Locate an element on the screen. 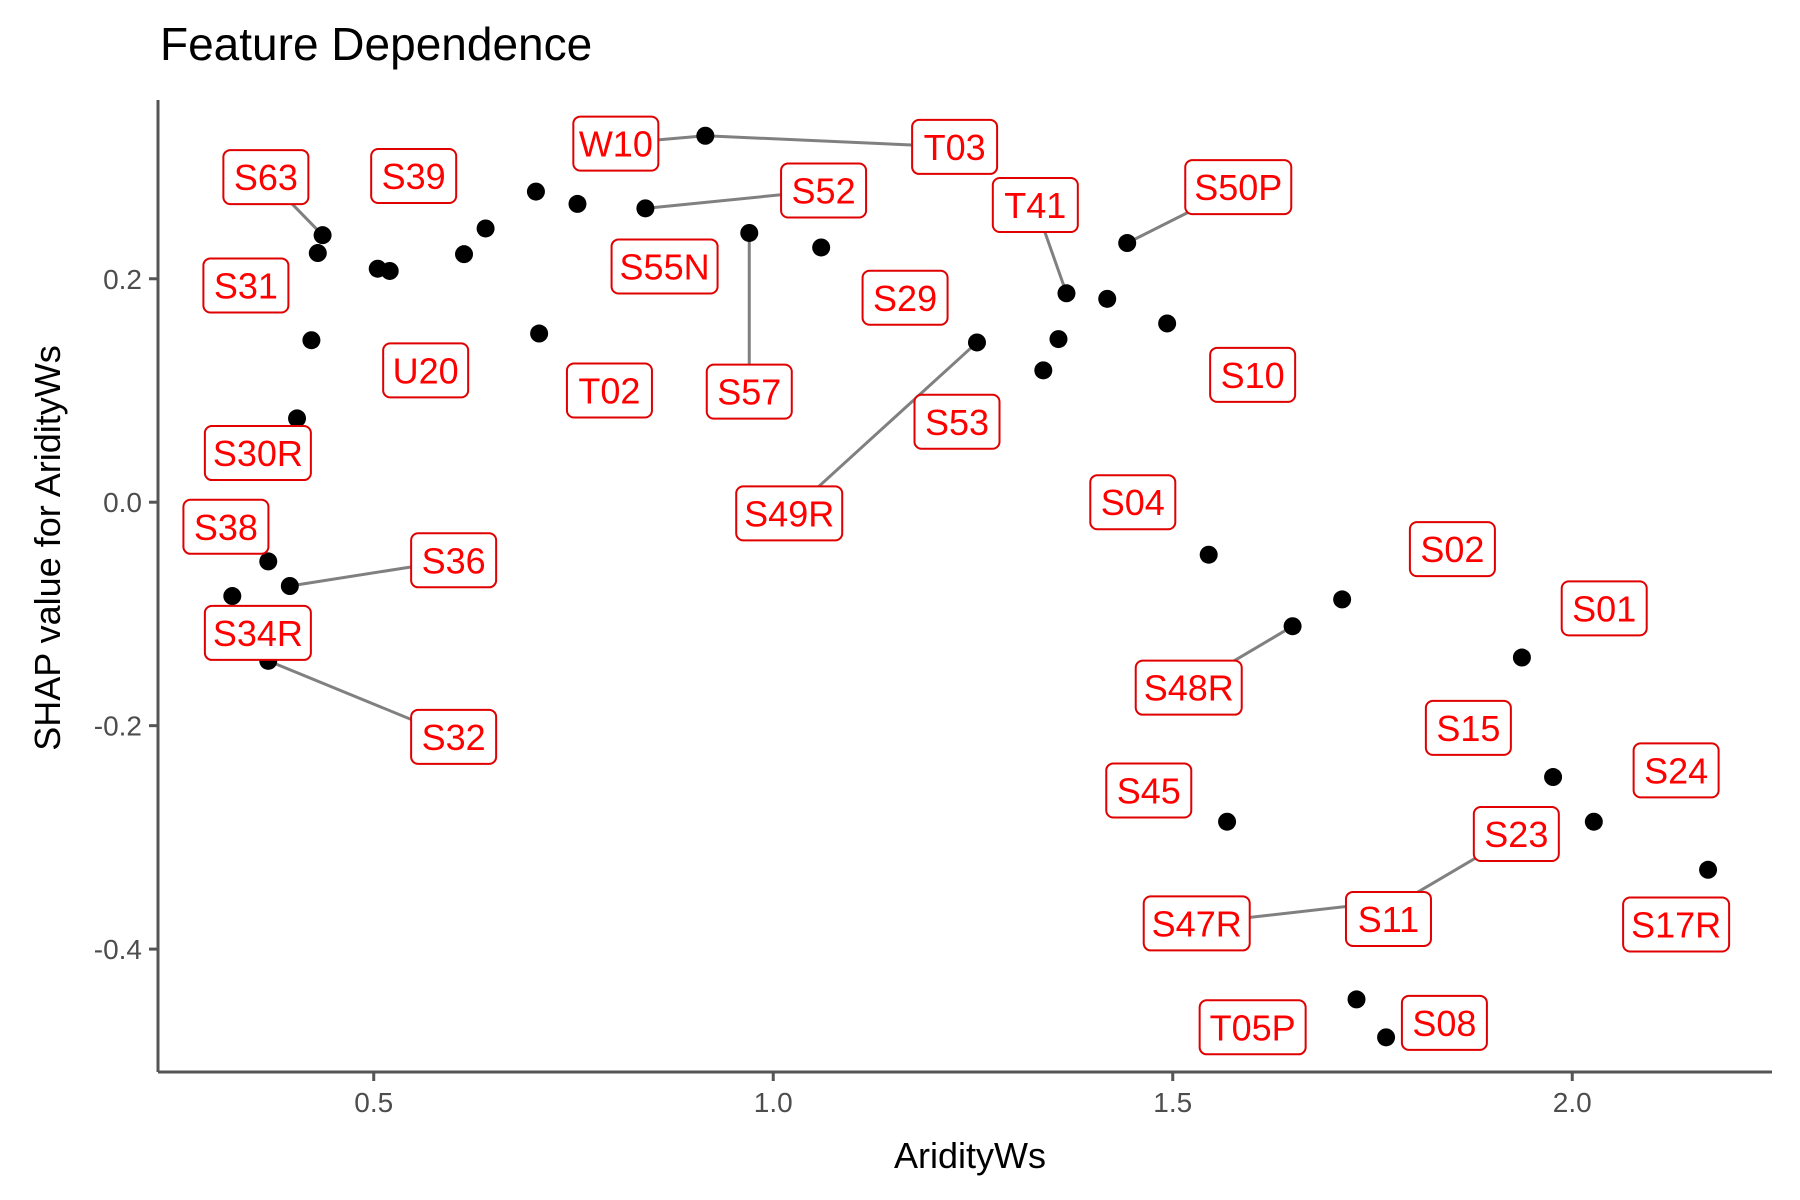 The height and width of the screenshot is (1200, 1800). label-box-s32 is located at coordinates (454, 736).